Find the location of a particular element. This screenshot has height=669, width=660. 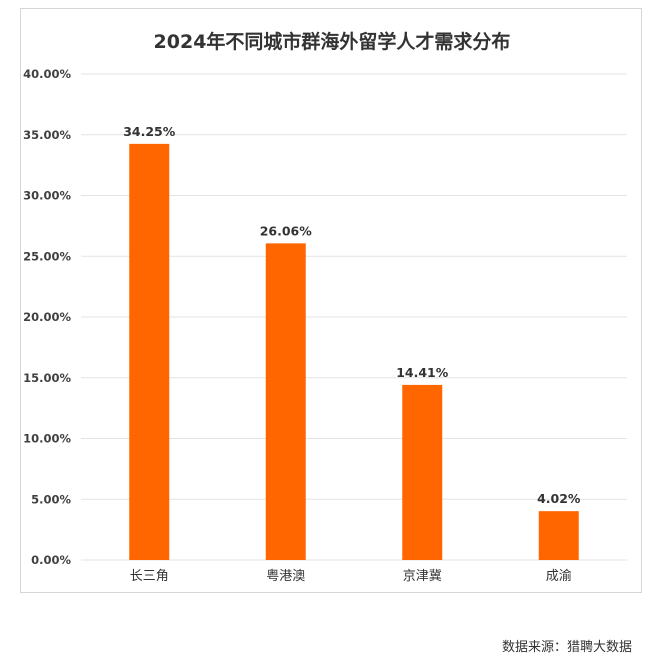

data-label: 26.06% is located at coordinates (286, 230).